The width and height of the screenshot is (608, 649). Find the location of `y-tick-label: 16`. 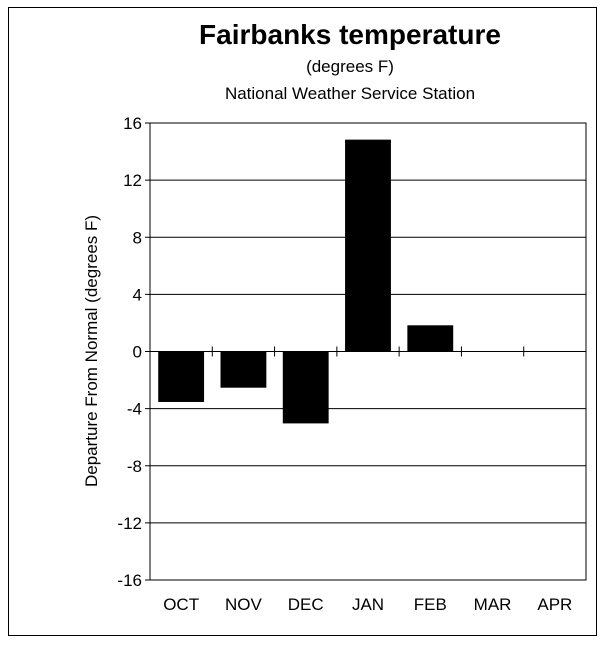

y-tick-label: 16 is located at coordinates (132, 123).